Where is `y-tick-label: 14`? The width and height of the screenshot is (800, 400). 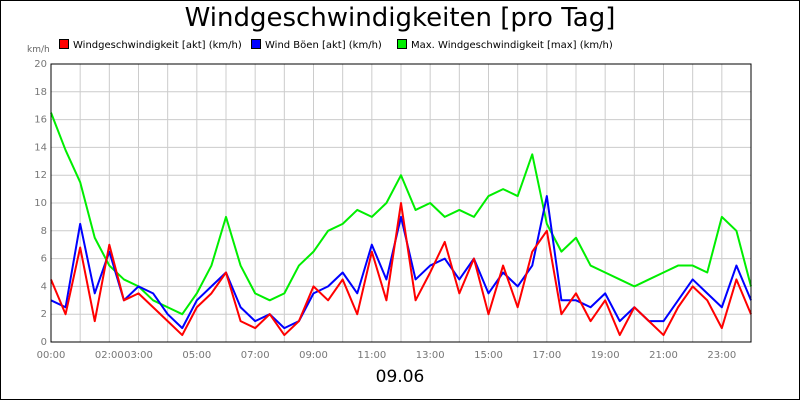
y-tick-label: 14 is located at coordinates (40, 147).